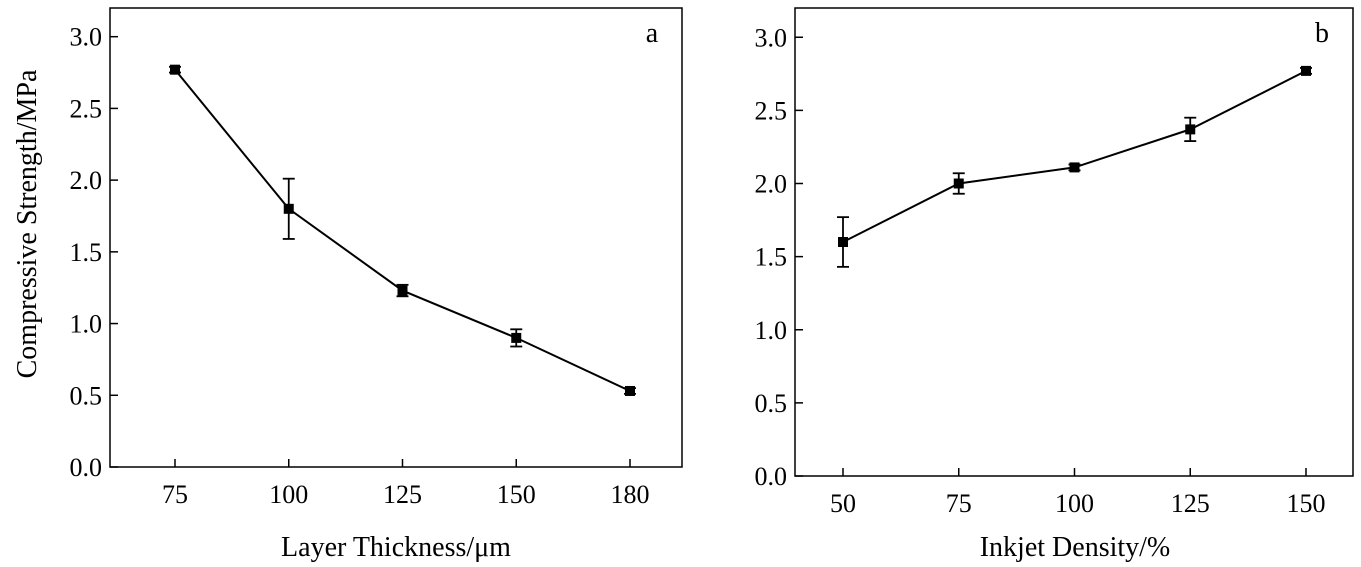 The height and width of the screenshot is (567, 1361). What do you see at coordinates (959, 503) in the screenshot?
I see `panel-b-xtick-label: 75` at bounding box center [959, 503].